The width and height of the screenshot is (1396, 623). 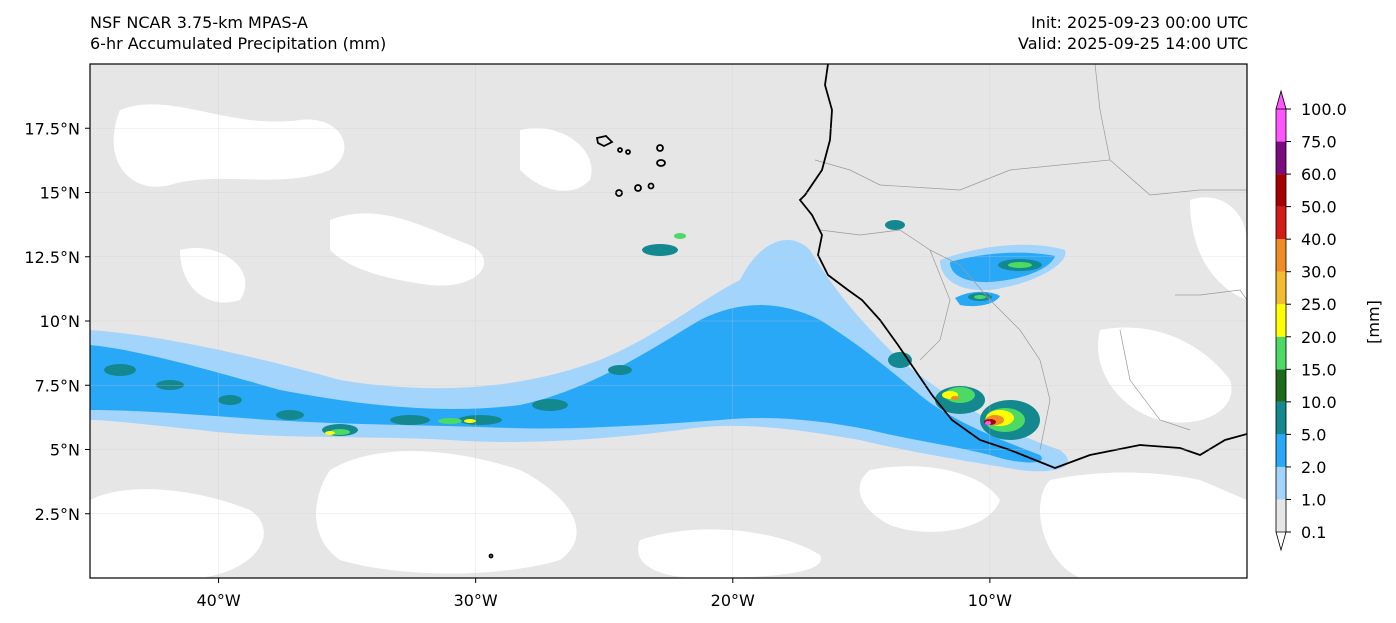 What do you see at coordinates (476, 600) in the screenshot?
I see `lon-tick-label: 30°W` at bounding box center [476, 600].